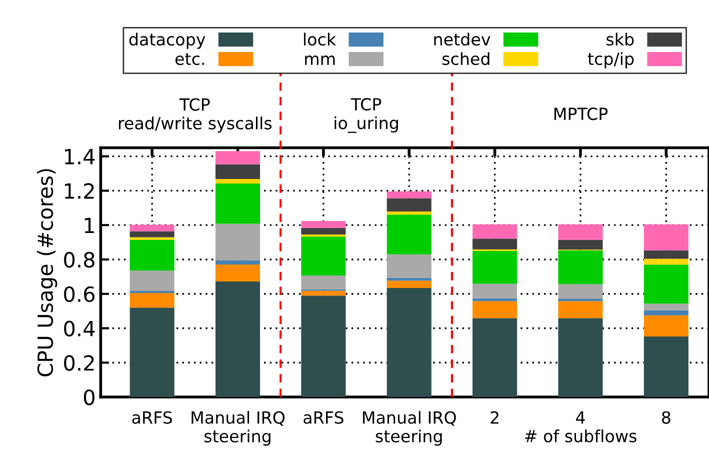 This screenshot has height=466, width=709. I want to click on x-tick-label: 4, so click(580, 417).